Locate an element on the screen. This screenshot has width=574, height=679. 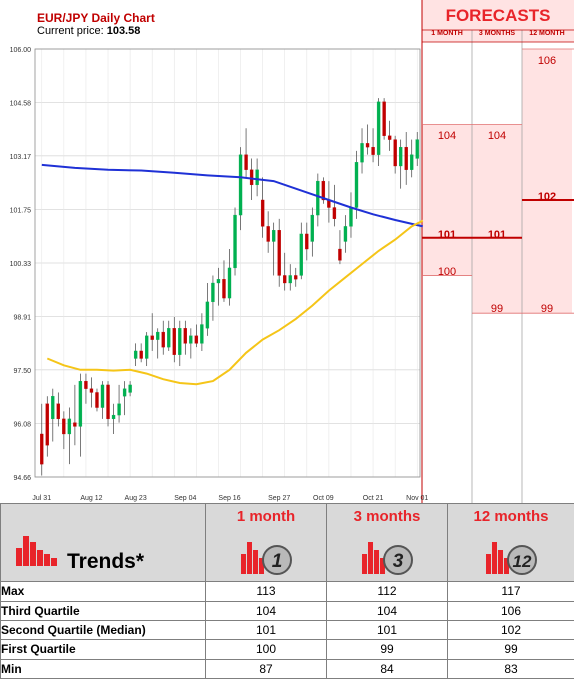
forecast-3m-median: 101 is located at coordinates (497, 235).